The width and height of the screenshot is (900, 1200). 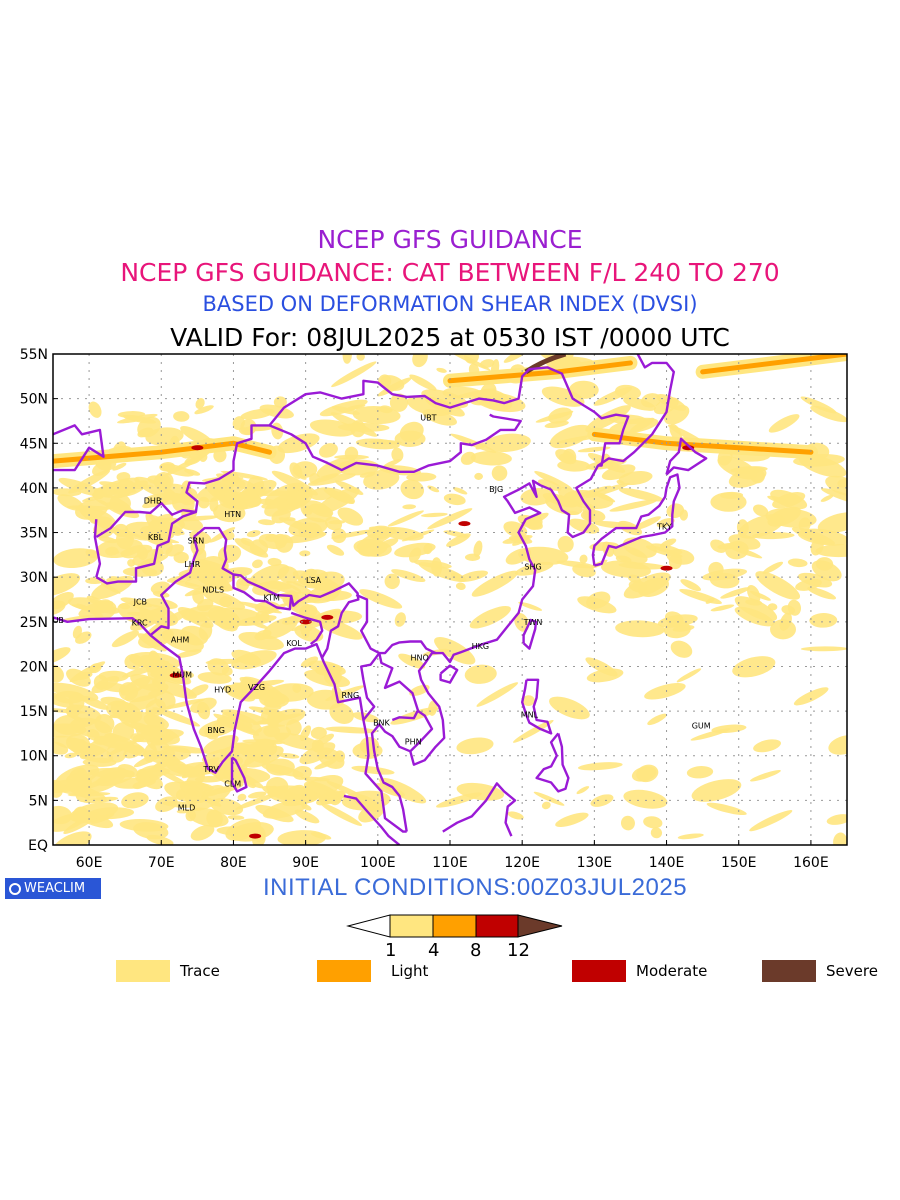 I want to click on legend-swatch-severe, so click(x=789, y=971).